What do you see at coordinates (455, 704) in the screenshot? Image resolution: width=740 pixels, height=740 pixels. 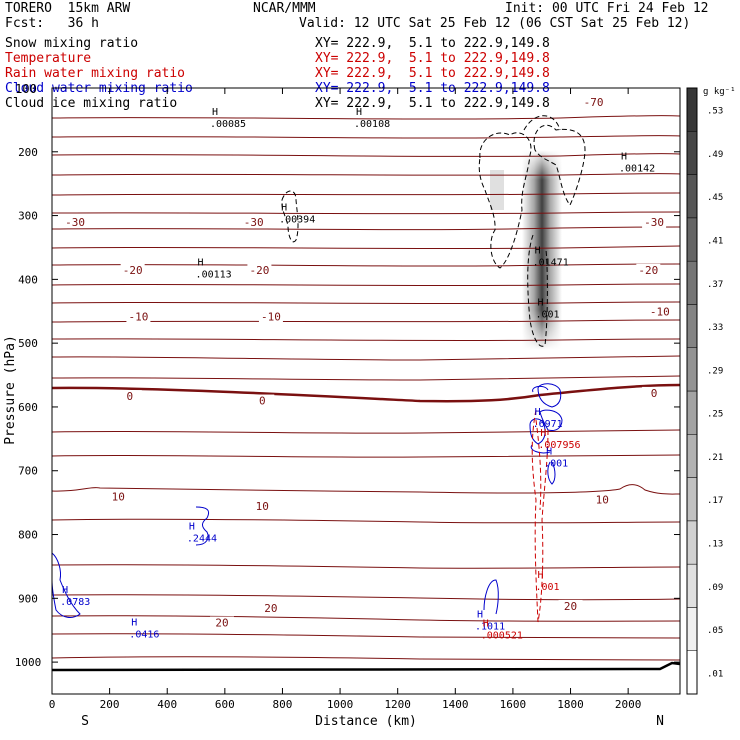 I see `x-tick-label: 1400` at bounding box center [455, 704].